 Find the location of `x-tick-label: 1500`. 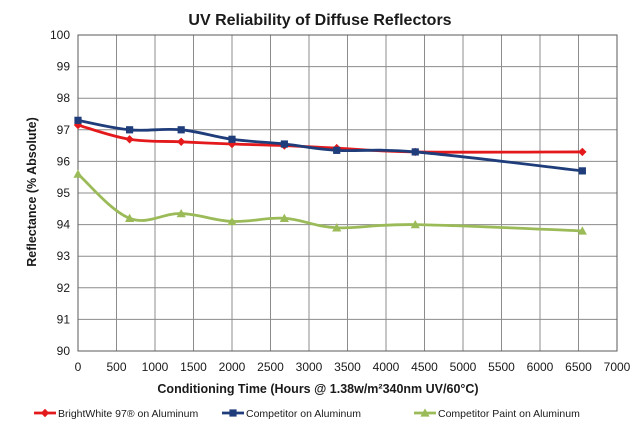

x-tick-label: 1500 is located at coordinates (193, 367).